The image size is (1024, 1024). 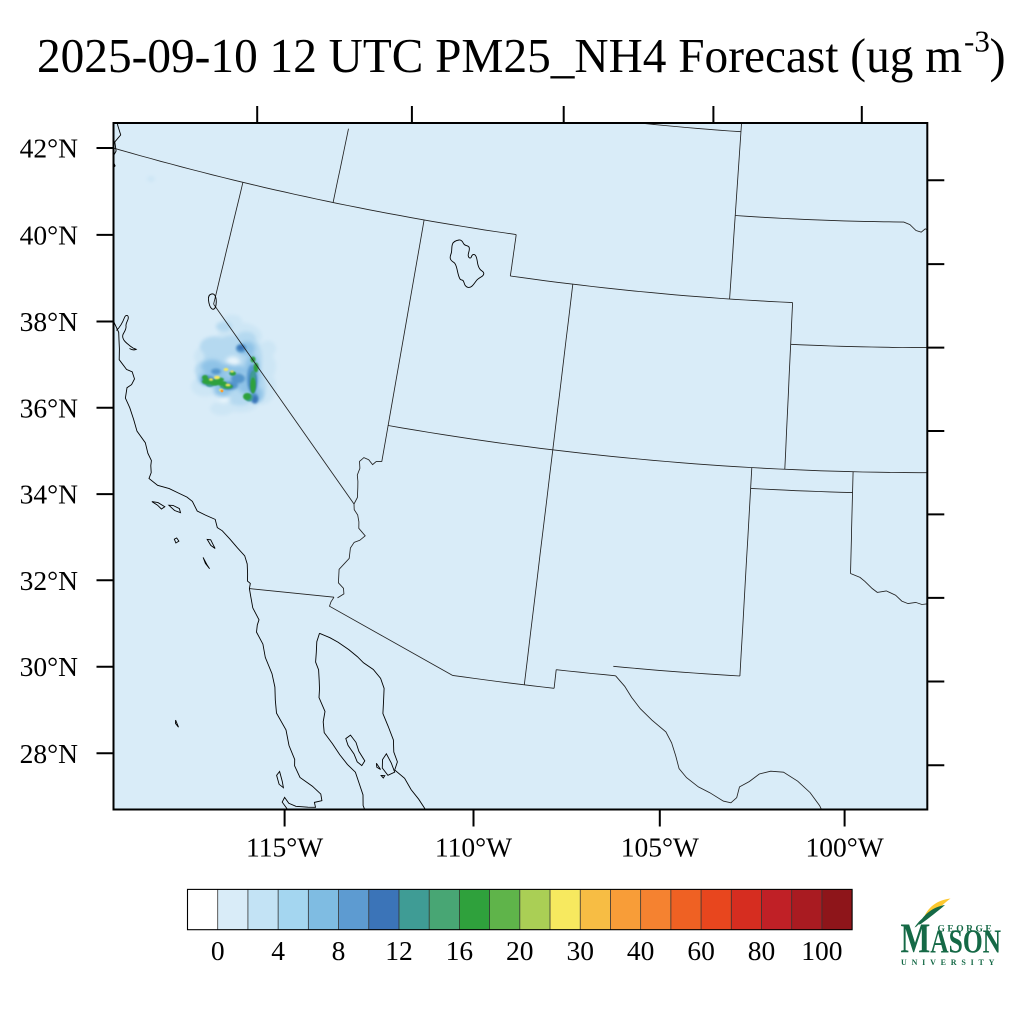 What do you see at coordinates (950, 962) in the screenshot?
I see `svg-text: UNIVERSITY` at bounding box center [950, 962].